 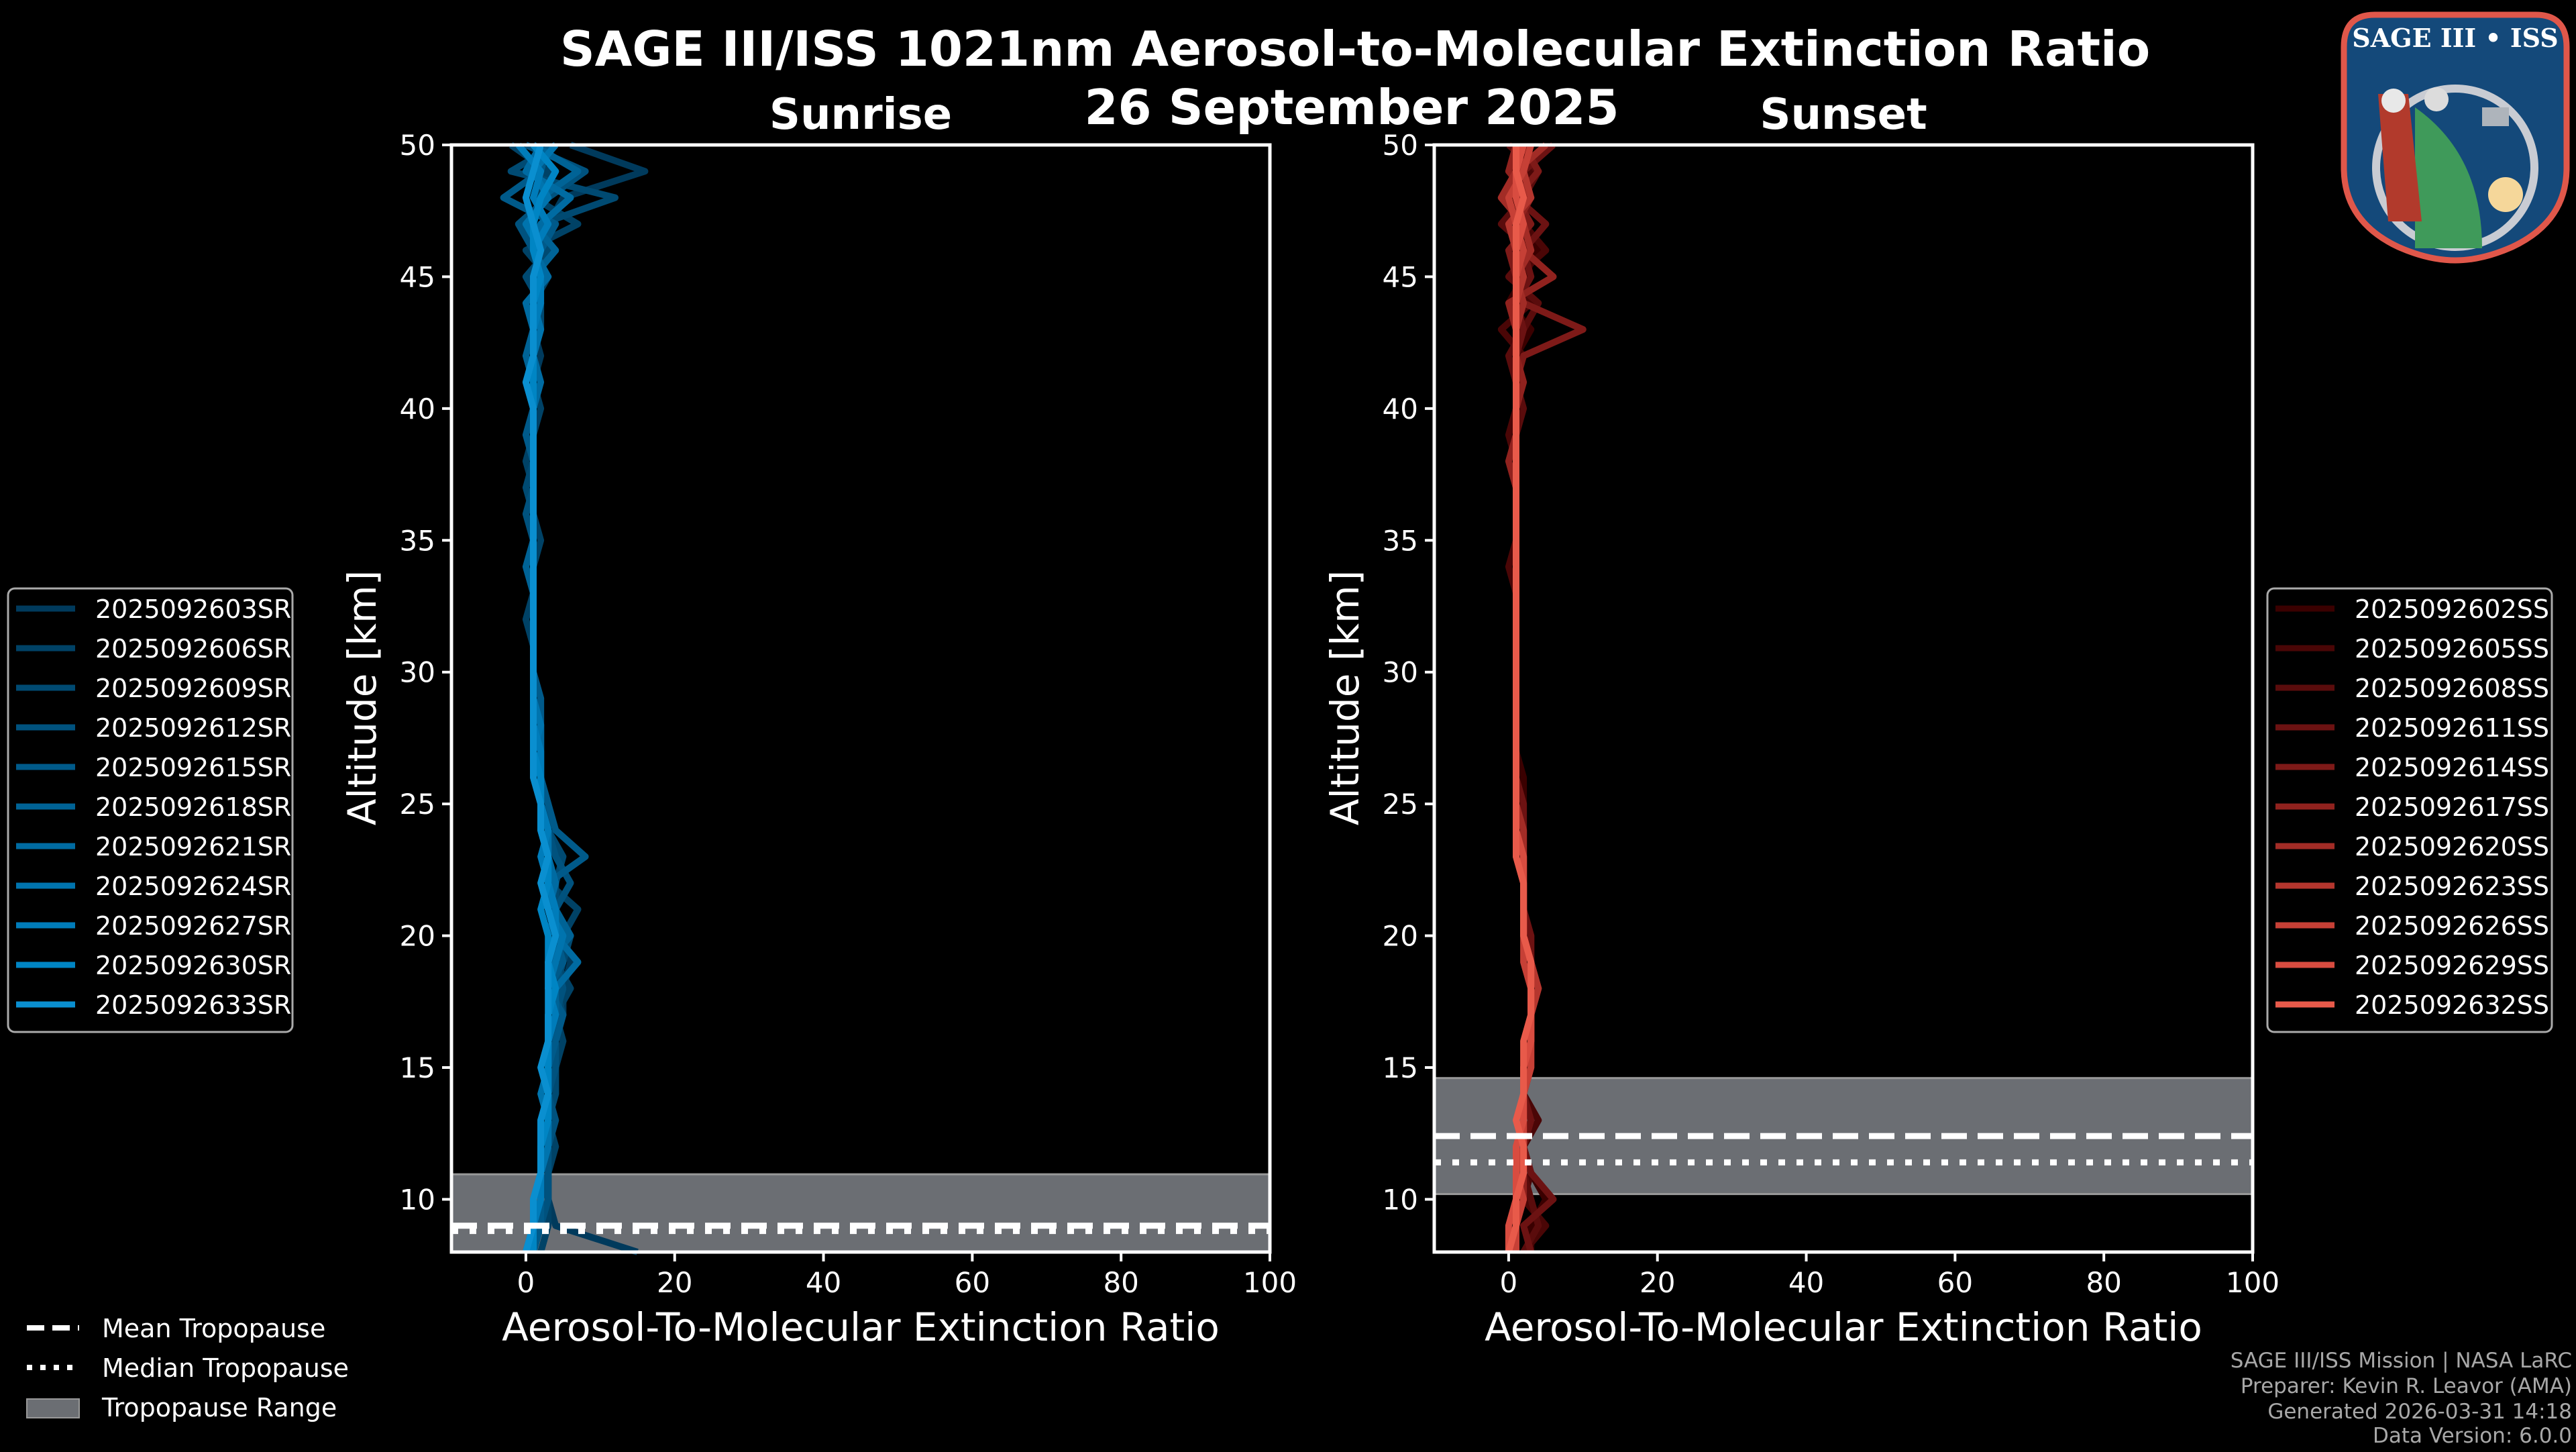 I want to click on legend-label: 2025092627SR, so click(x=193, y=926).